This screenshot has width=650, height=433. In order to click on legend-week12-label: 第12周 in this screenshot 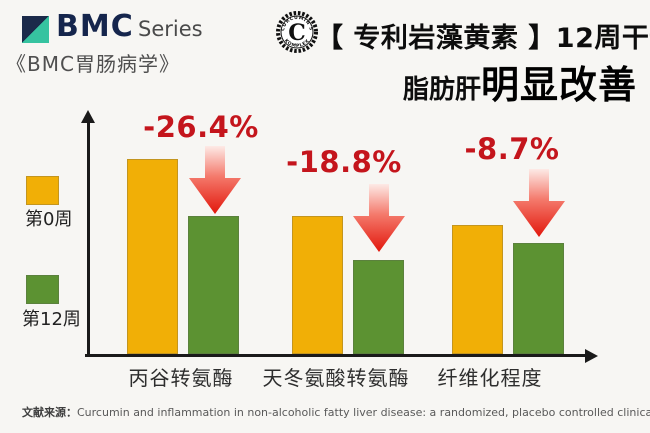, I will do `click(51, 319)`.